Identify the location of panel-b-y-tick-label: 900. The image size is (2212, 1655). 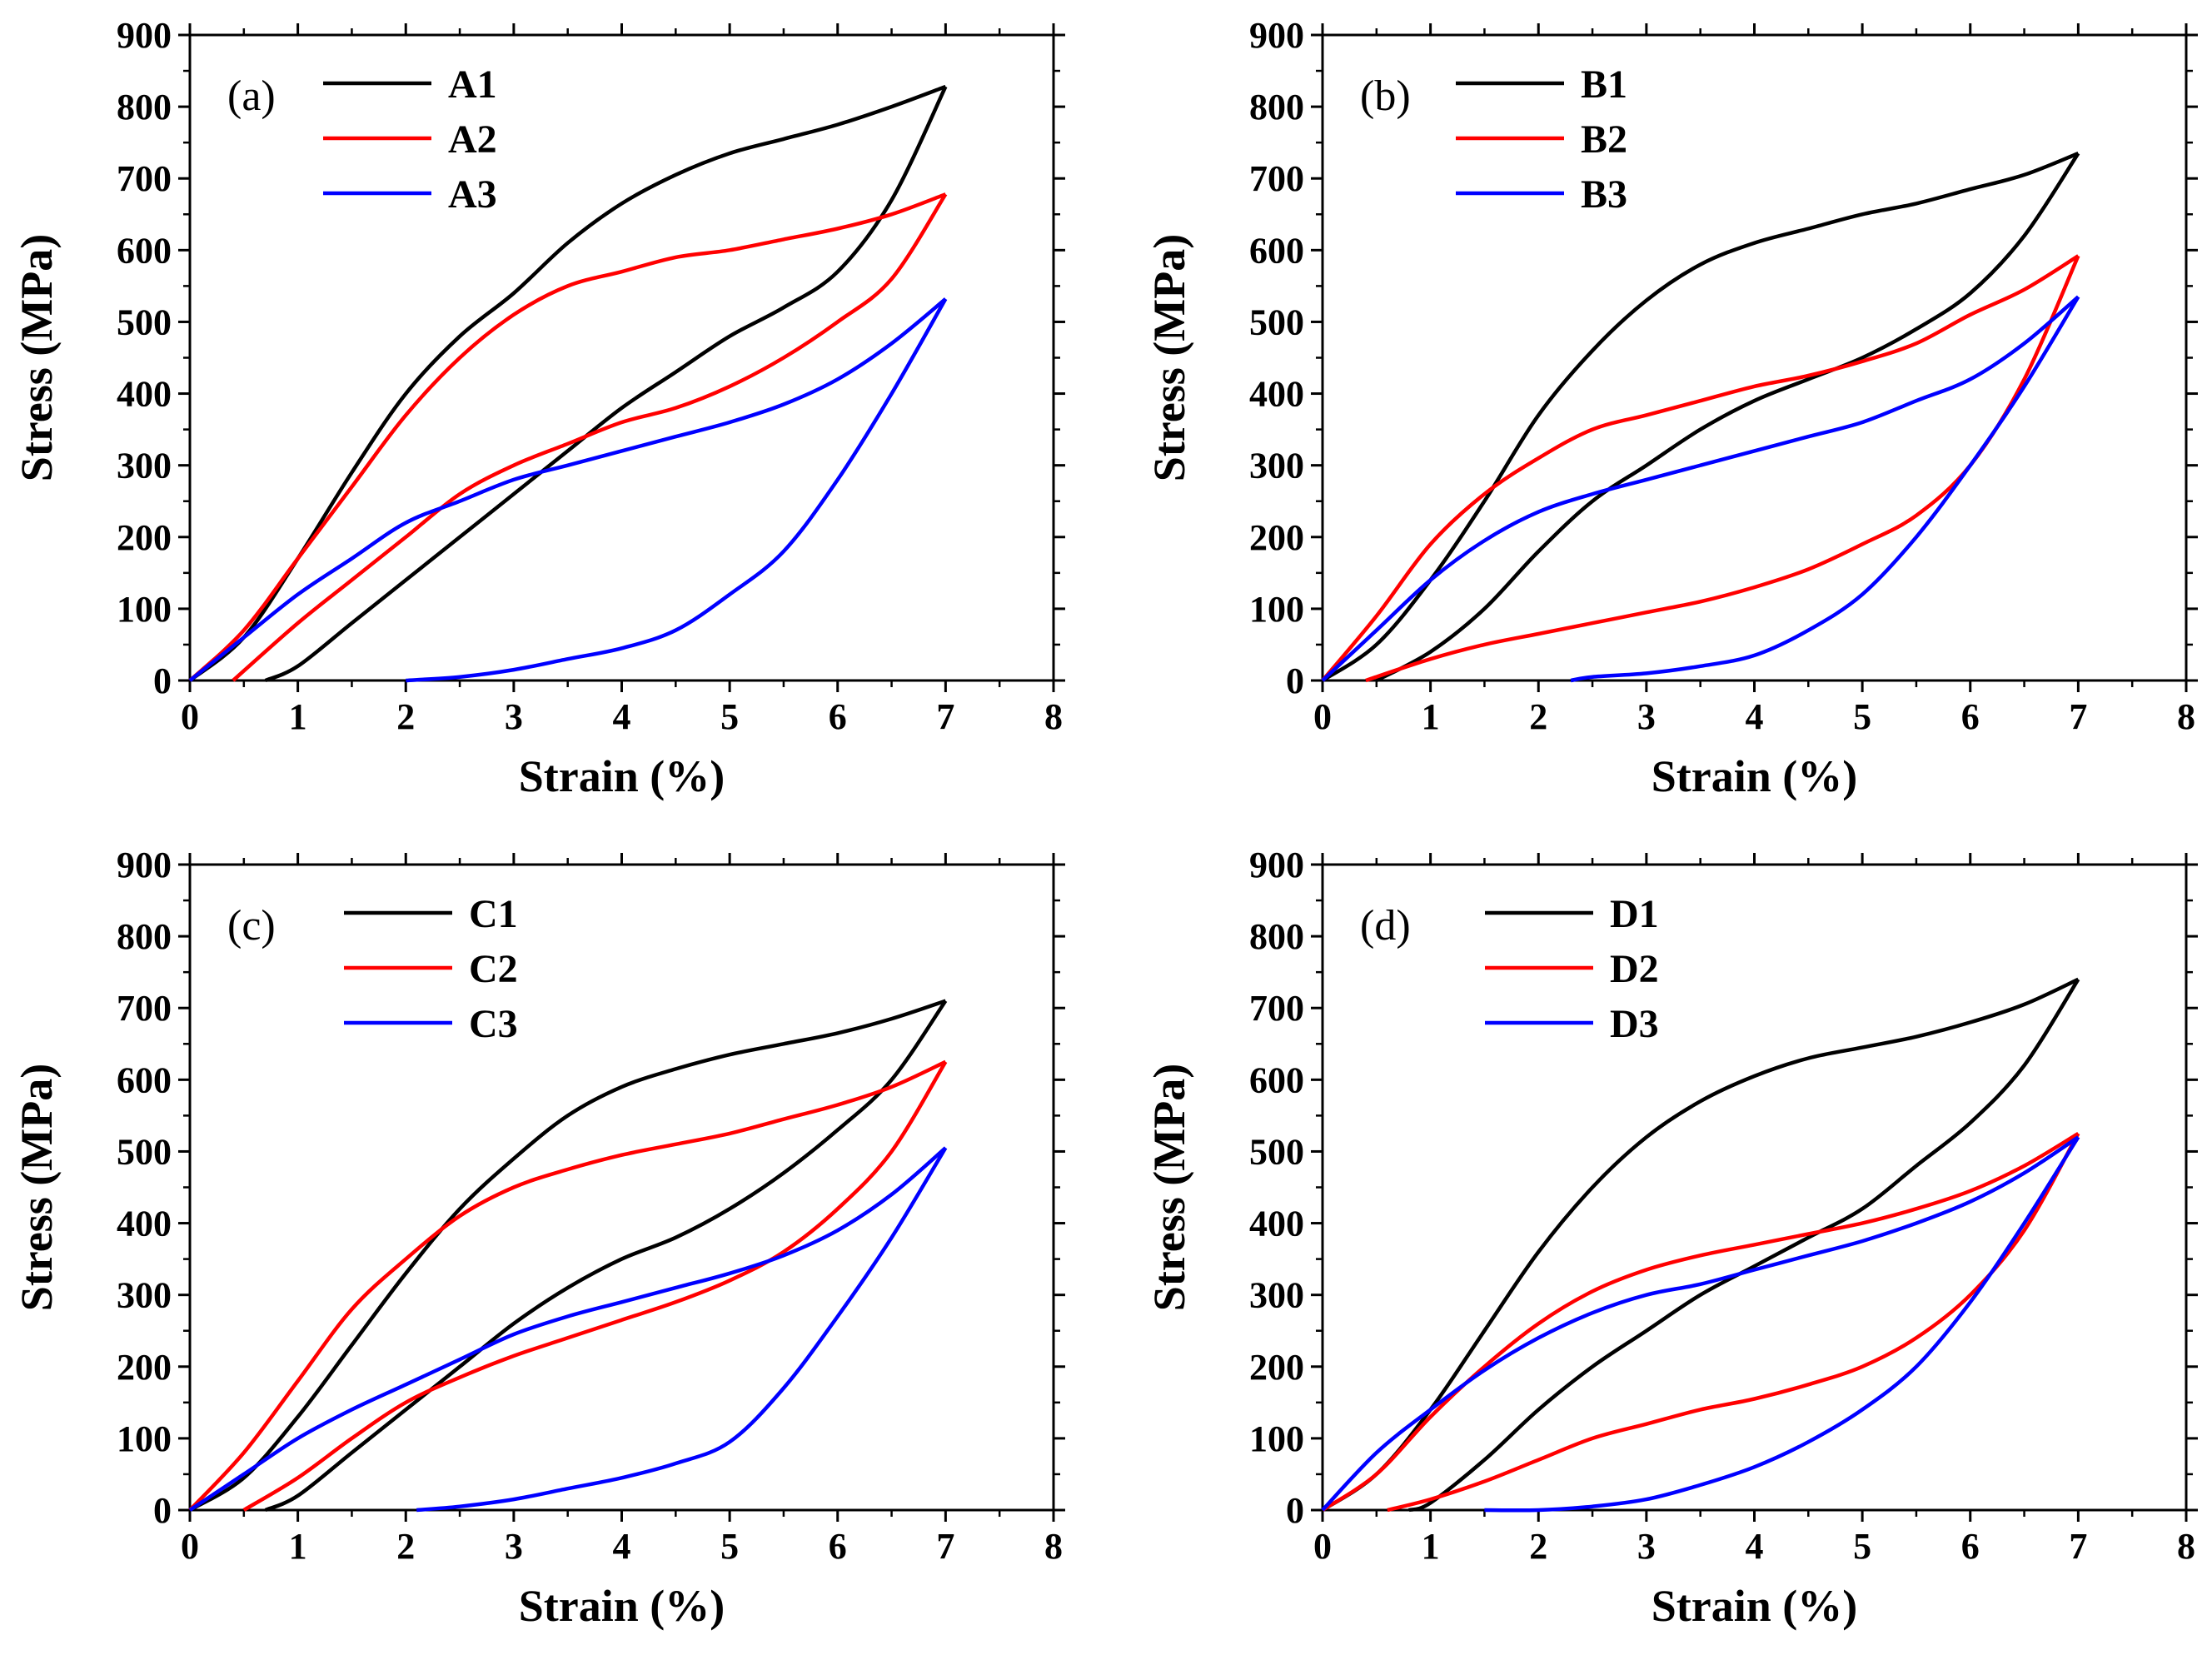
(1276, 35).